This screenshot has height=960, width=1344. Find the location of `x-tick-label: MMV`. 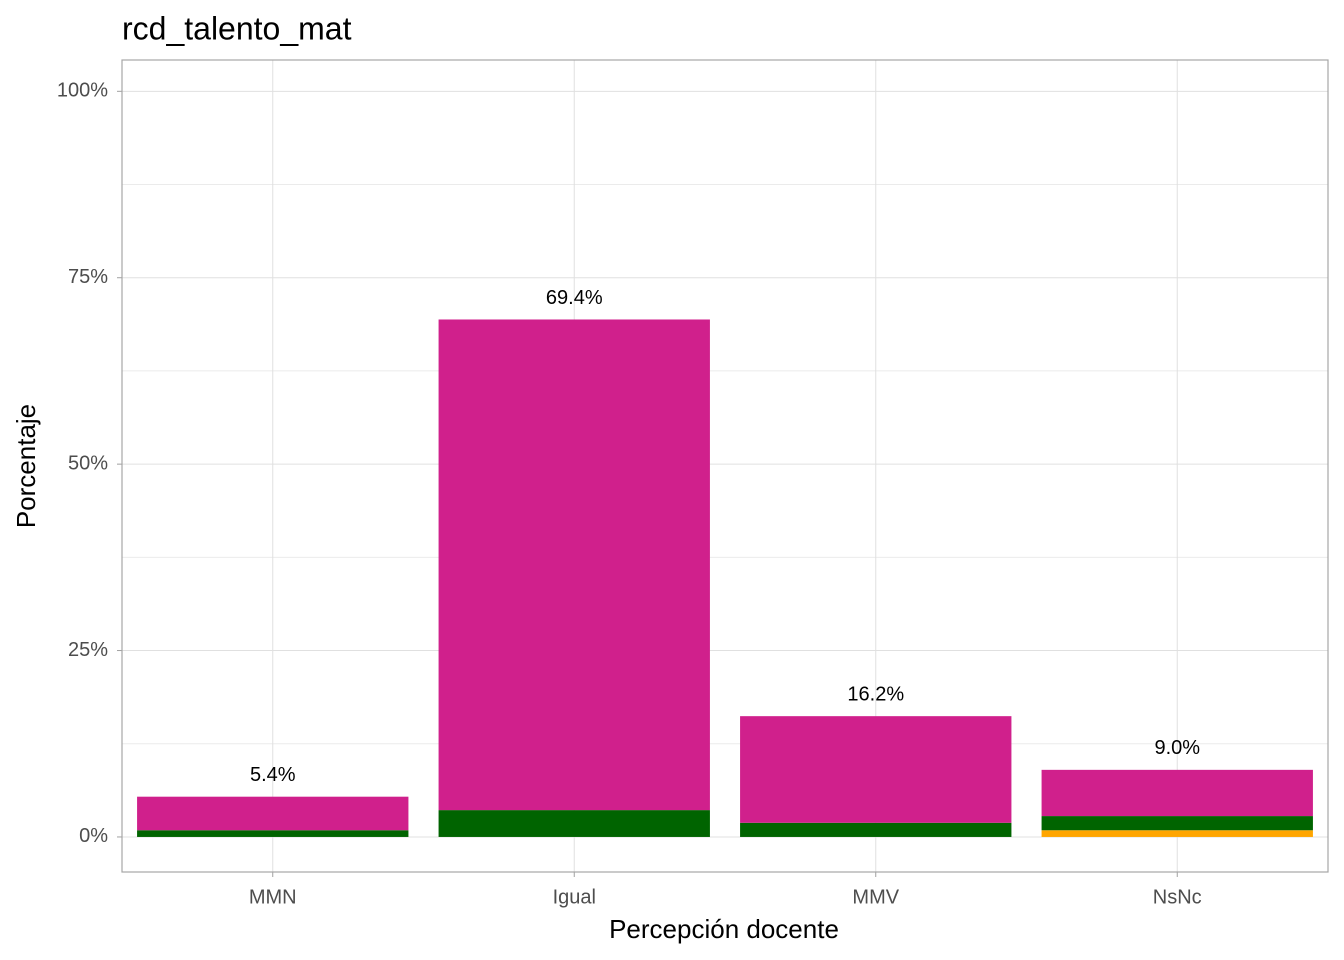

x-tick-label: MMV is located at coordinates (875, 897).